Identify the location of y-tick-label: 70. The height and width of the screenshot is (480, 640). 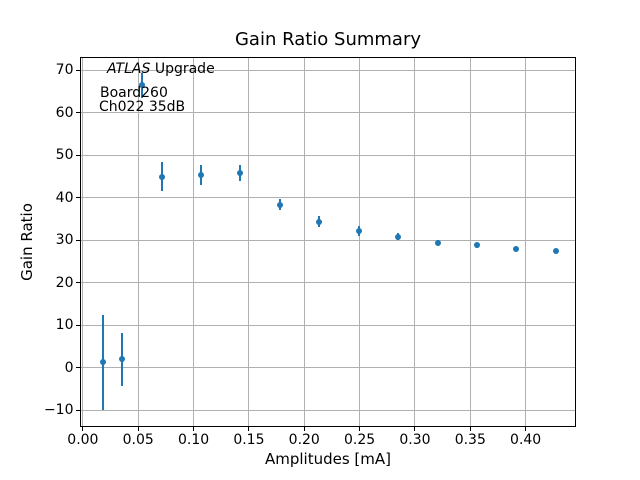
(64, 70).